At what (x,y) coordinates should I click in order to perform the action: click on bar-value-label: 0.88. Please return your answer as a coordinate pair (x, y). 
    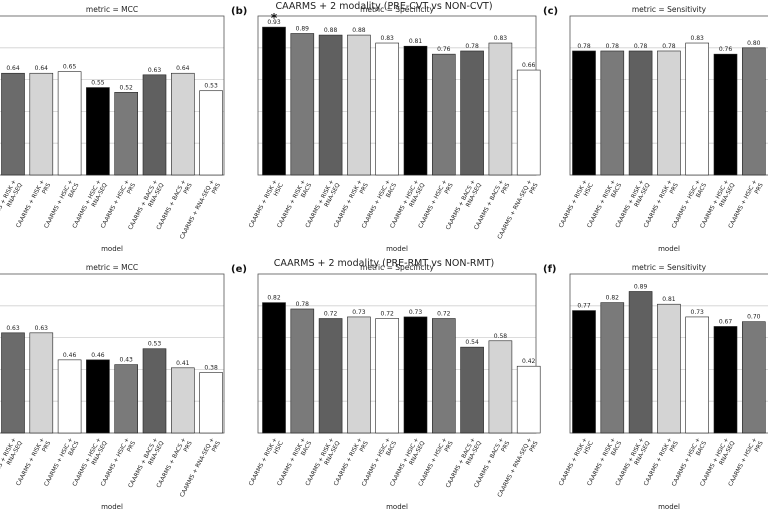
    Looking at the image, I should click on (359, 30).